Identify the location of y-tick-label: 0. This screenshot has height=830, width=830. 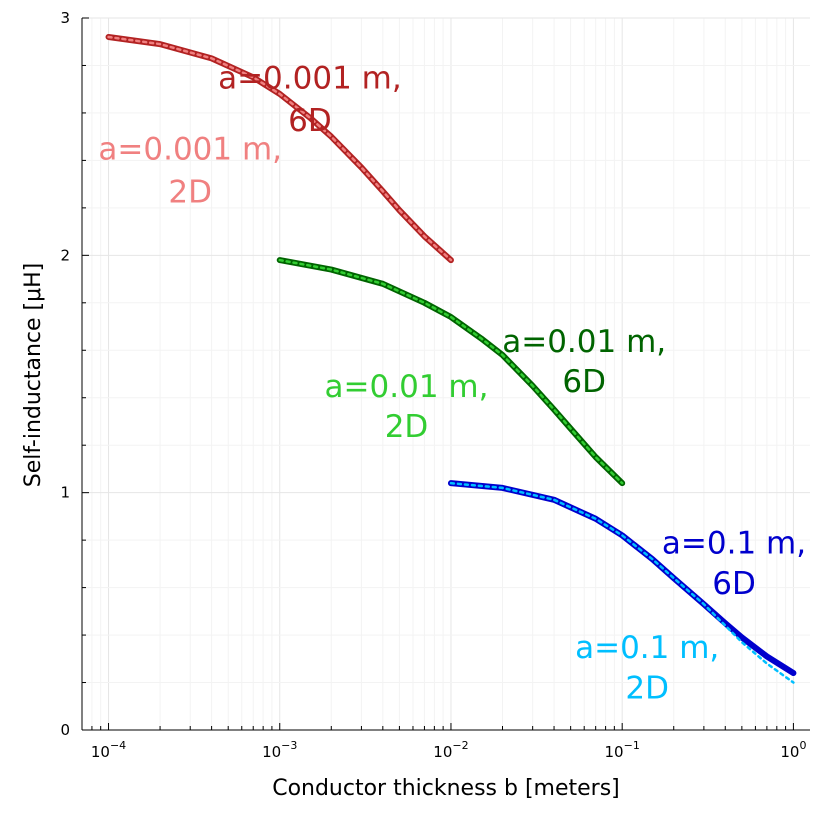
(65, 730).